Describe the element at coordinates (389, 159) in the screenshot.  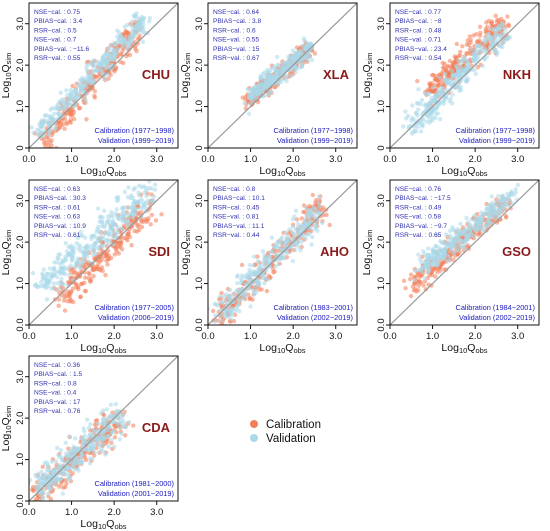
I see `x-tick-label: 0.0` at that location.